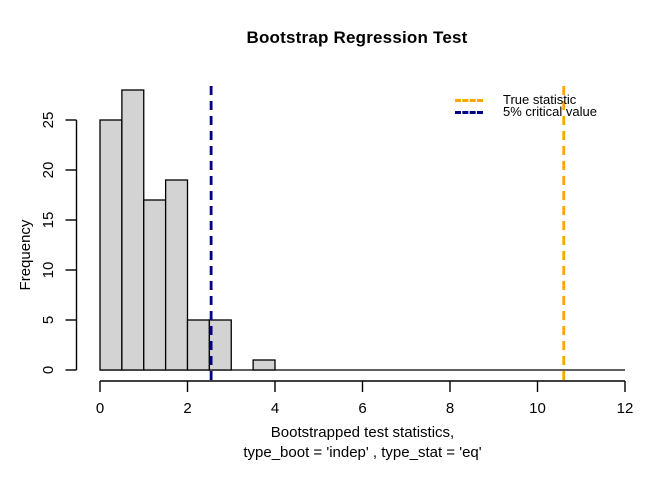 The image size is (672, 480). I want to click on legend-item-true-statistic: True statistic, so click(526, 99).